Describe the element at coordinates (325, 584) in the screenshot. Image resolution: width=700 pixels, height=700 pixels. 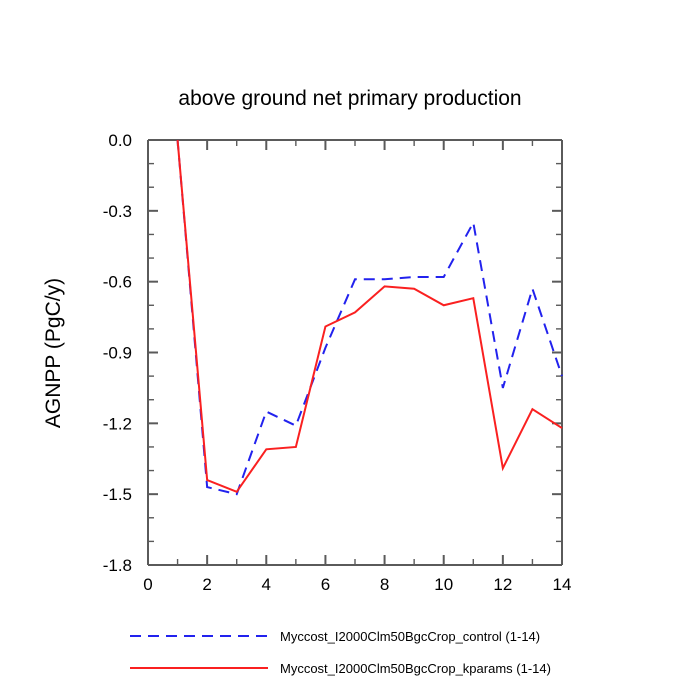
I see `x-tick-label: 6` at that location.